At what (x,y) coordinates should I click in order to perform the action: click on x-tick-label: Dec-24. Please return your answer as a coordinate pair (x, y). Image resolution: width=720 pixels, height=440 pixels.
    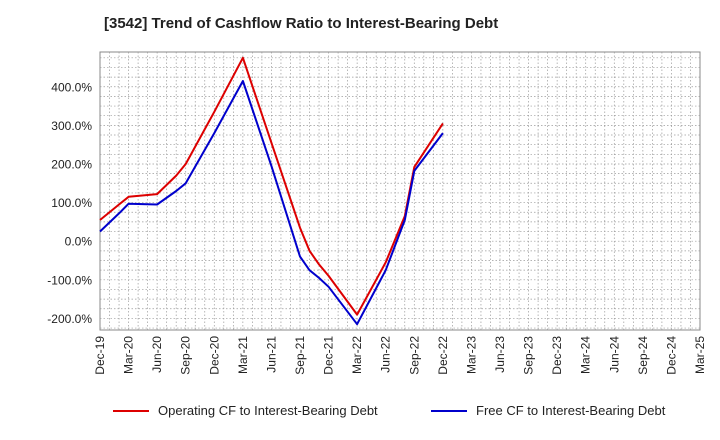
    Looking at the image, I should click on (671, 355).